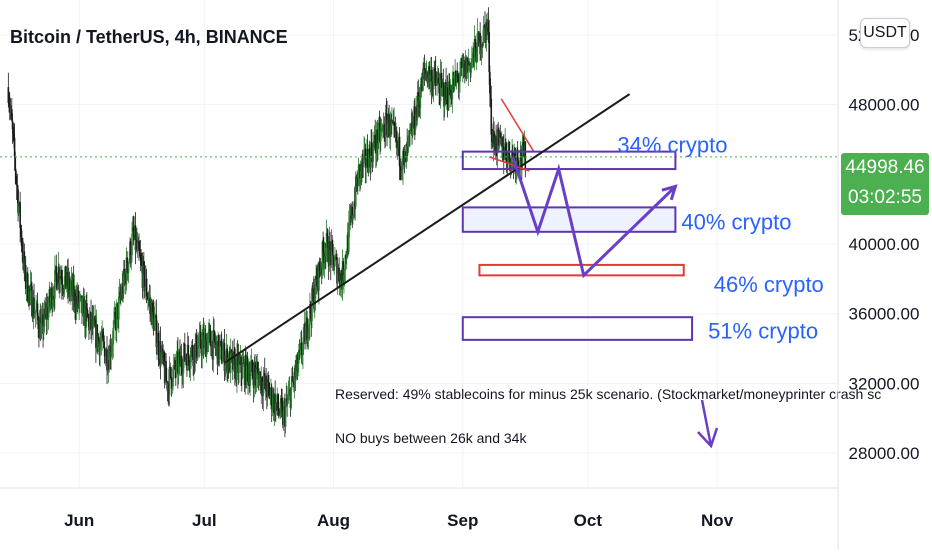 The width and height of the screenshot is (932, 555). Describe the element at coordinates (669, 192) in the screenshot. I see `projection-arrowhead` at that location.